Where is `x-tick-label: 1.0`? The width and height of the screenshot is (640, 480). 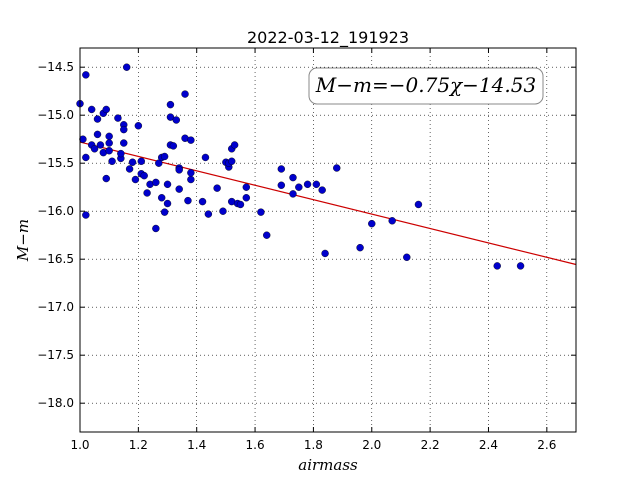
x-tick-label: 1.0 is located at coordinates (79, 445).